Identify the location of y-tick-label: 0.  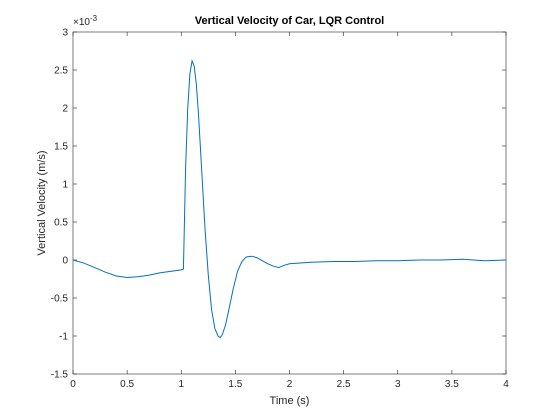
(65, 261).